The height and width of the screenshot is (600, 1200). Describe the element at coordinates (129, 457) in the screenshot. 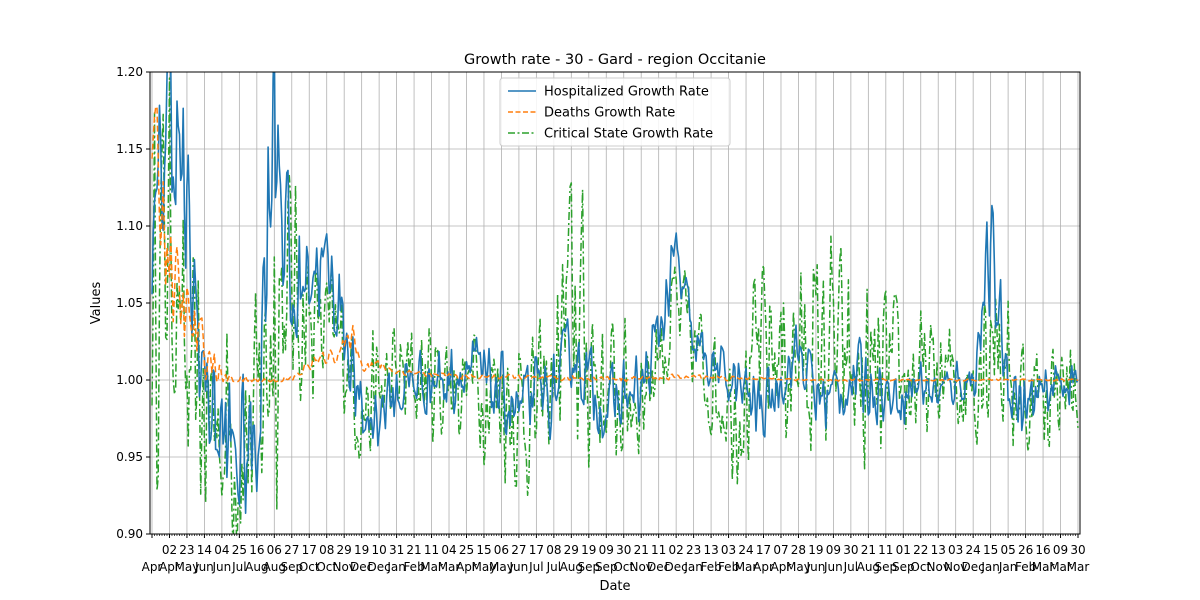

I see `y-tick-label: 0.95` at that location.